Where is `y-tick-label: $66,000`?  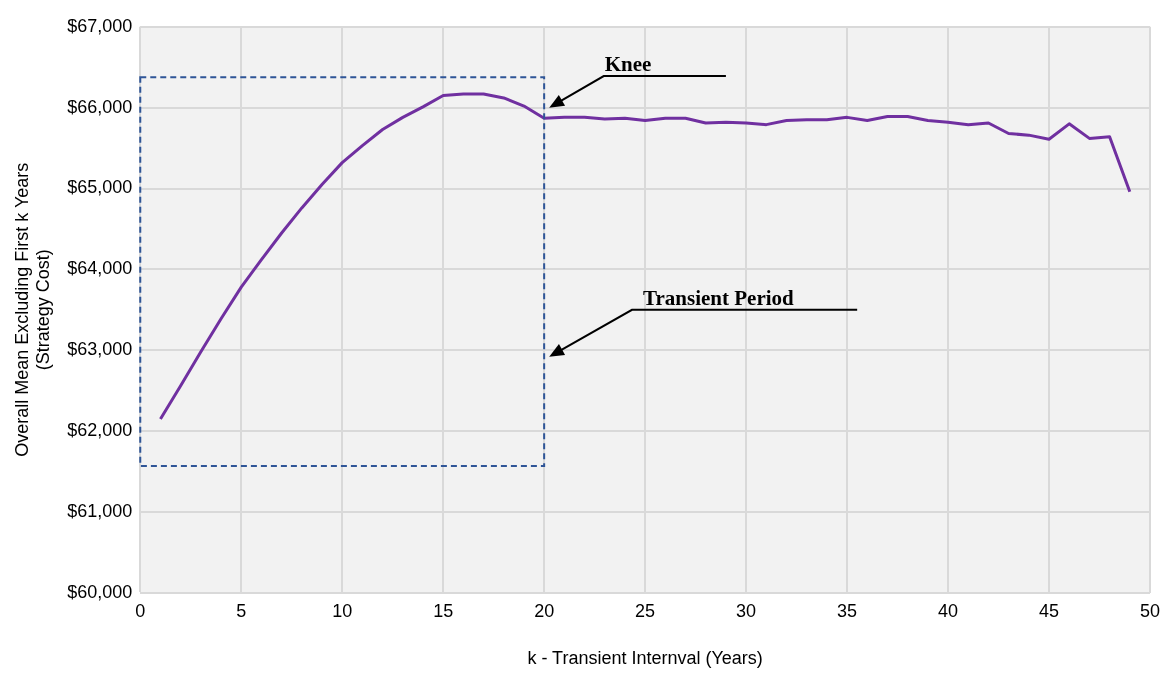 y-tick-label: $66,000 is located at coordinates (100, 106).